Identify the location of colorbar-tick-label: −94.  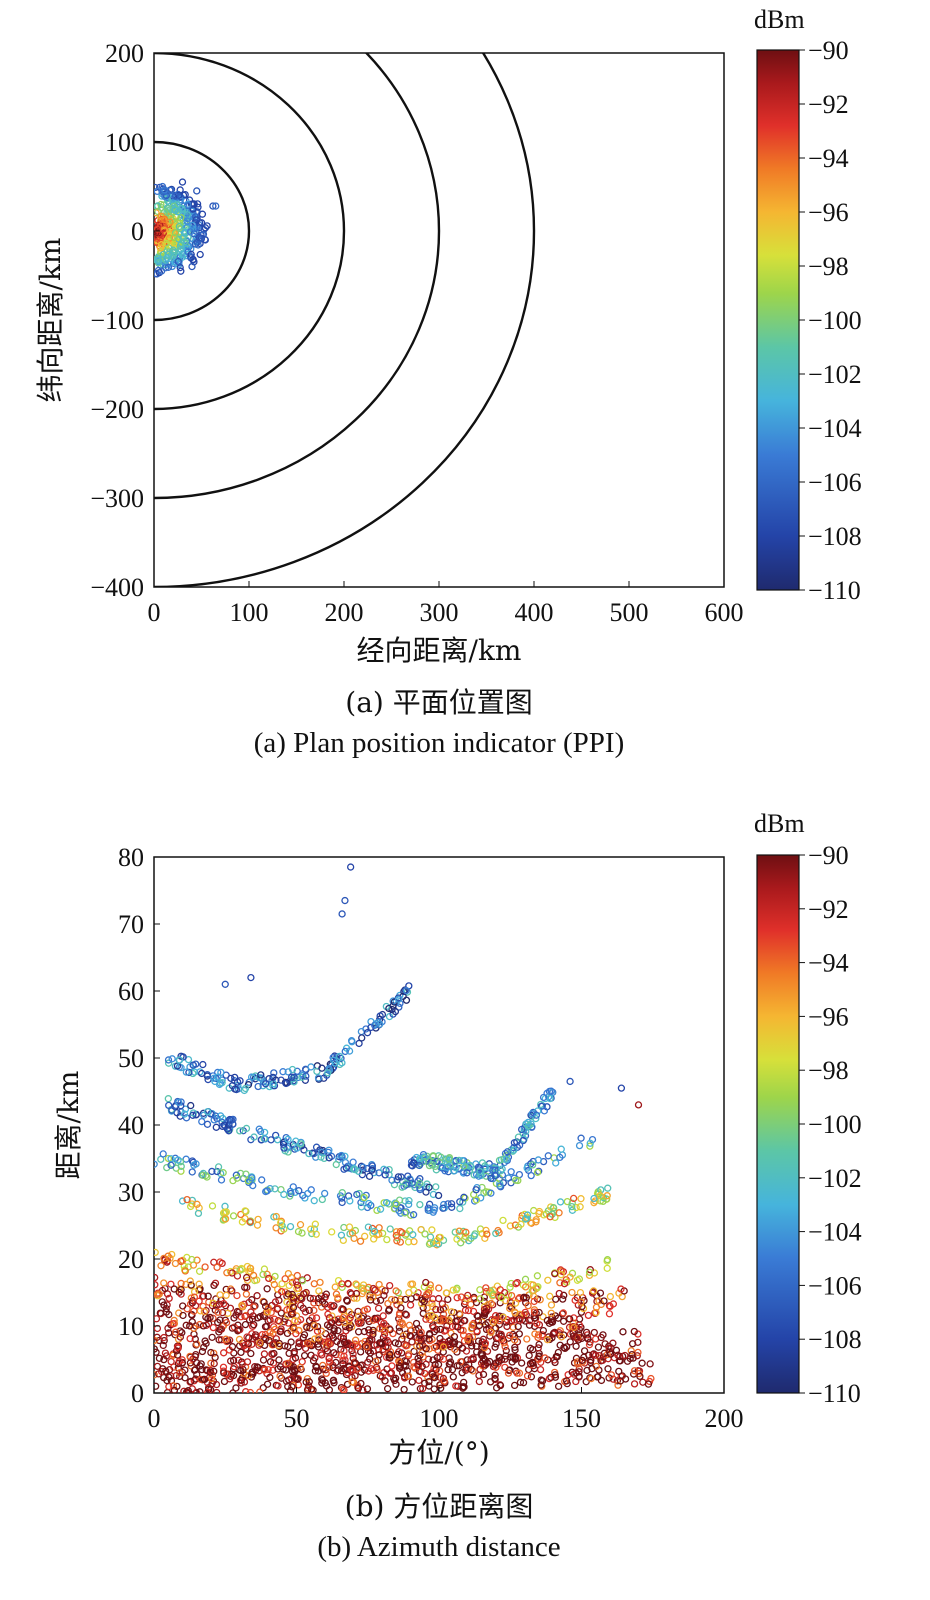
(828, 963).